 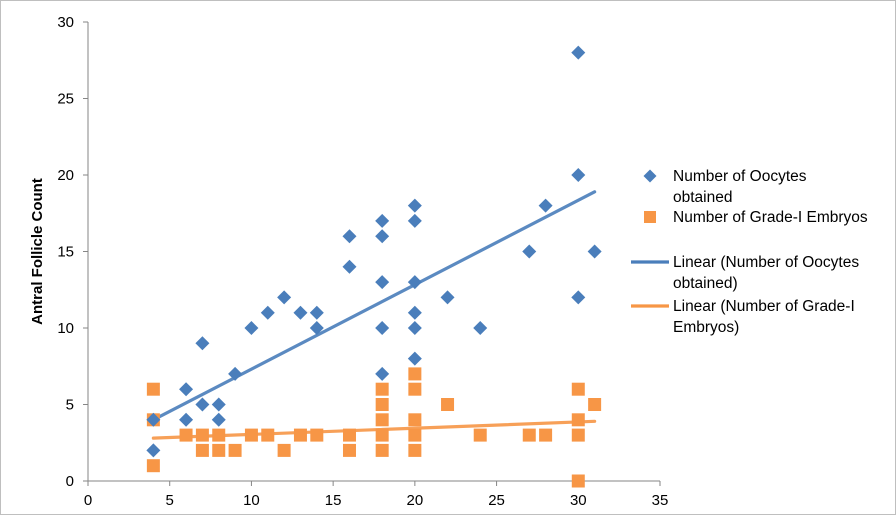 I want to click on legend-label: Embryos), so click(x=706, y=327).